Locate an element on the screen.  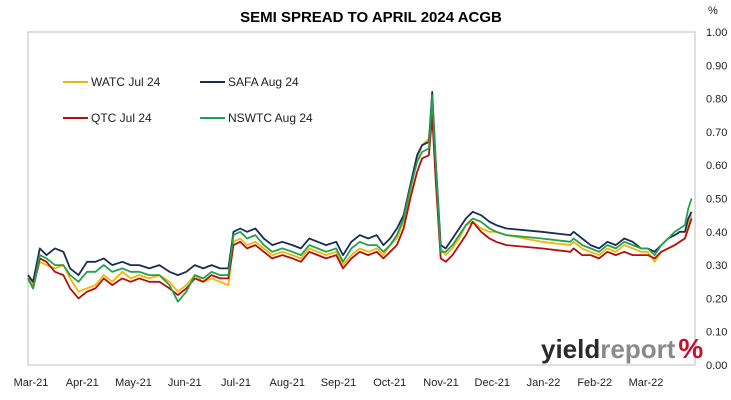
x-tick-label: Aug-21 is located at coordinates (287, 383).